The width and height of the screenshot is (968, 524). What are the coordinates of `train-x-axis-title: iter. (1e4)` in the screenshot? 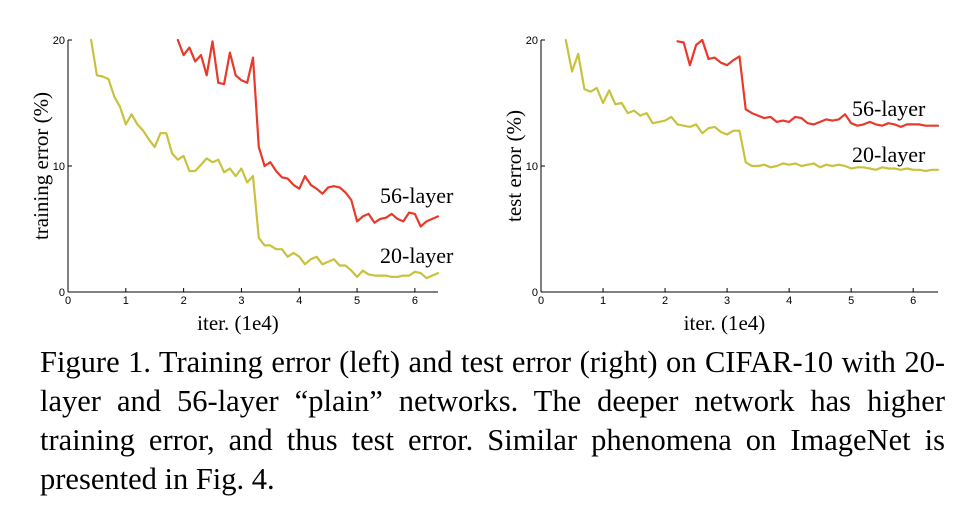 It's located at (238, 323).